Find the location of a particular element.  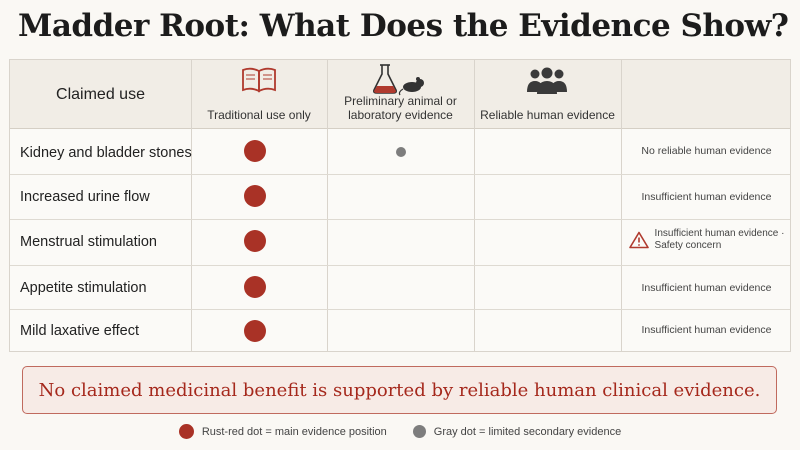

status-line2: Safety concern is located at coordinates (688, 245).